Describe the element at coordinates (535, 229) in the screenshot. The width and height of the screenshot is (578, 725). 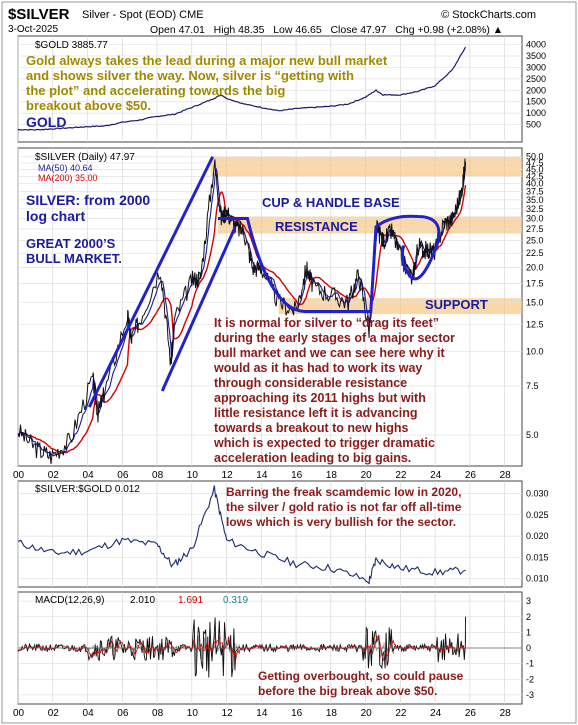
I see `silver-y-tick: 27.5` at that location.